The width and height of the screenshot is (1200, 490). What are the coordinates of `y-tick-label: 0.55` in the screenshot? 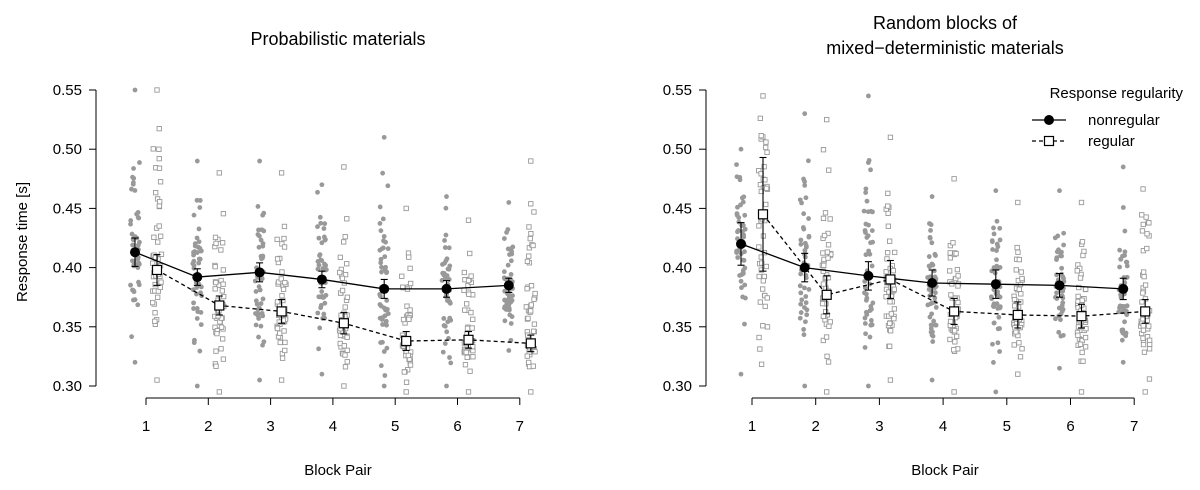 It's located at (677, 90).